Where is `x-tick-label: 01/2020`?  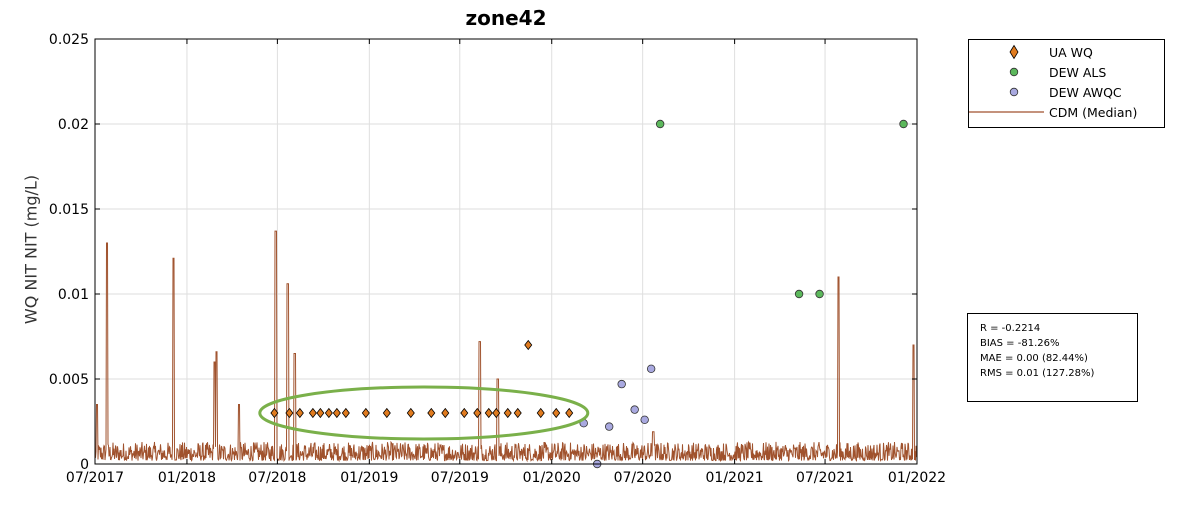
x-tick-label: 01/2020 is located at coordinates (552, 478).